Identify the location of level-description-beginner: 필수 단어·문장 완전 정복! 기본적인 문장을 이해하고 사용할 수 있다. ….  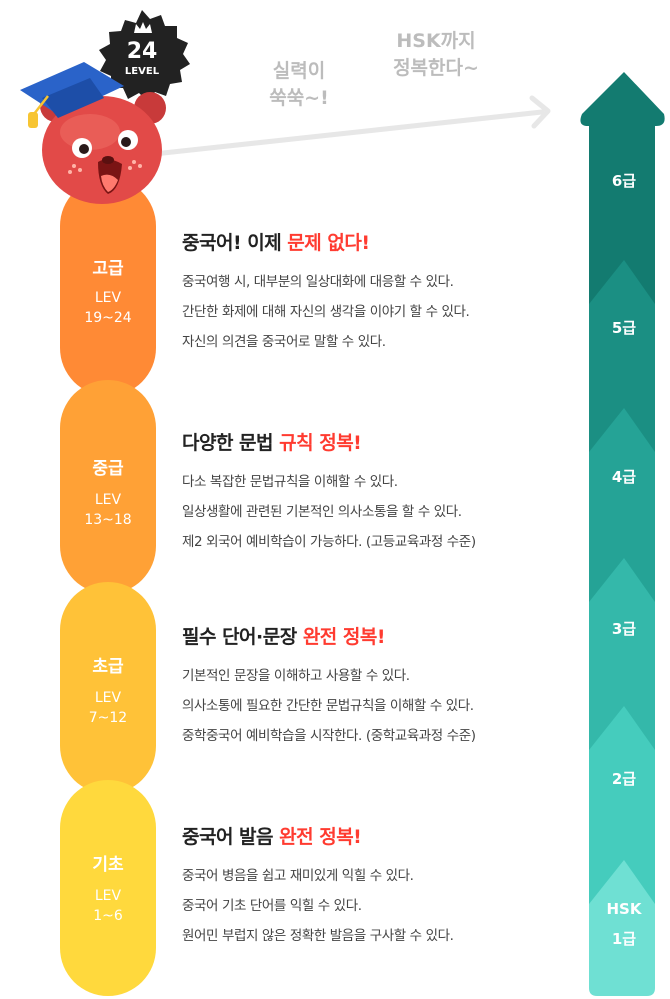
(382, 686).